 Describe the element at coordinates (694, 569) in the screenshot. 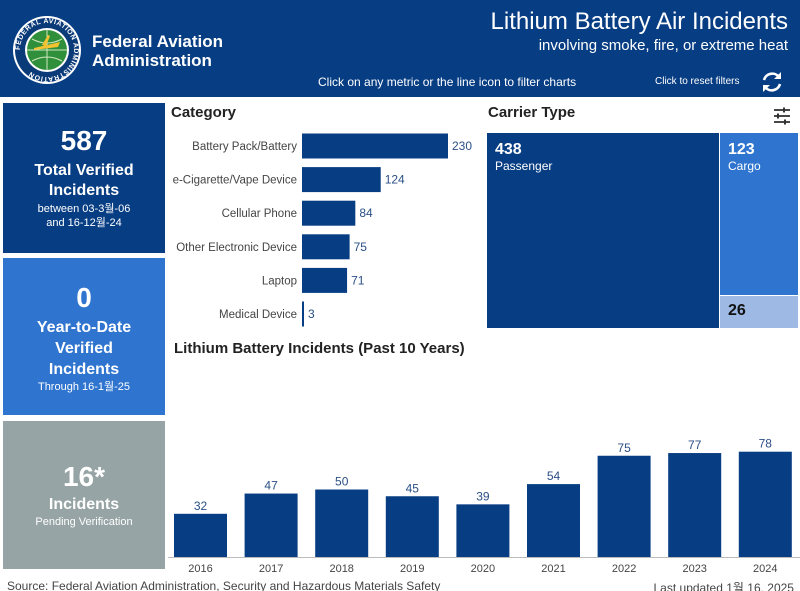

I see `yearly-tick-label: 2023` at that location.